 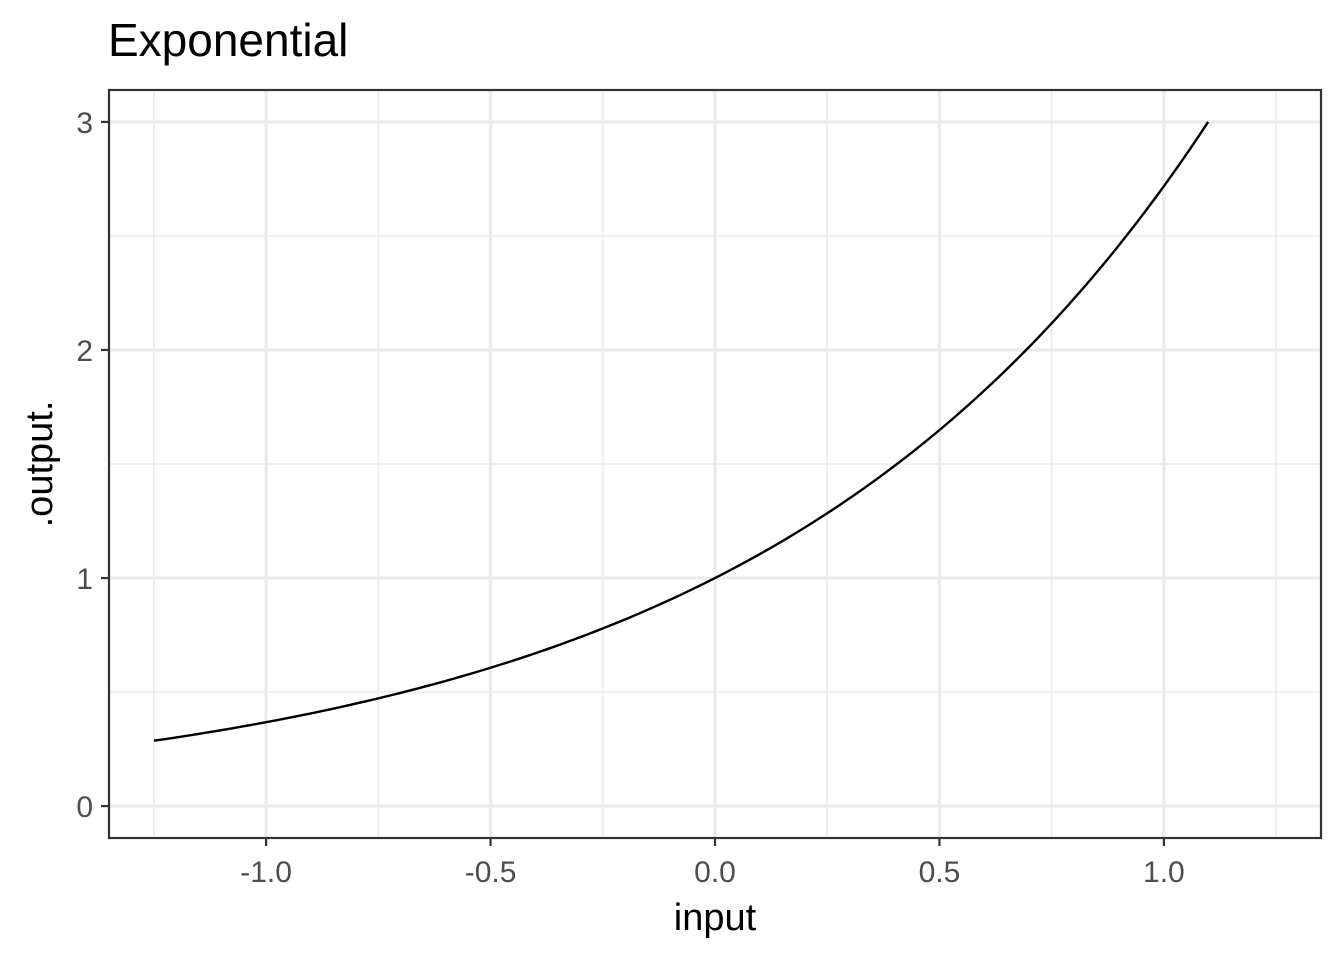 What do you see at coordinates (84, 807) in the screenshot?
I see `y-tick-label: 0` at bounding box center [84, 807].